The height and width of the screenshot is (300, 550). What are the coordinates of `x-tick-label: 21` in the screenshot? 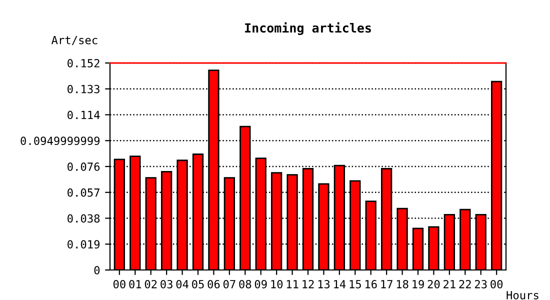 It's located at (450, 284).